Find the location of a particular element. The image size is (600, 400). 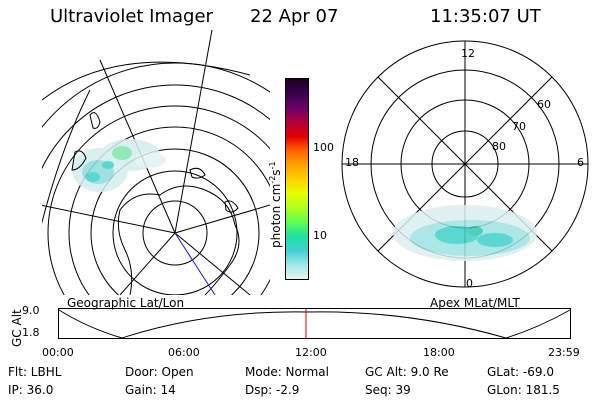

intensity-colorbar is located at coordinates (297, 179).